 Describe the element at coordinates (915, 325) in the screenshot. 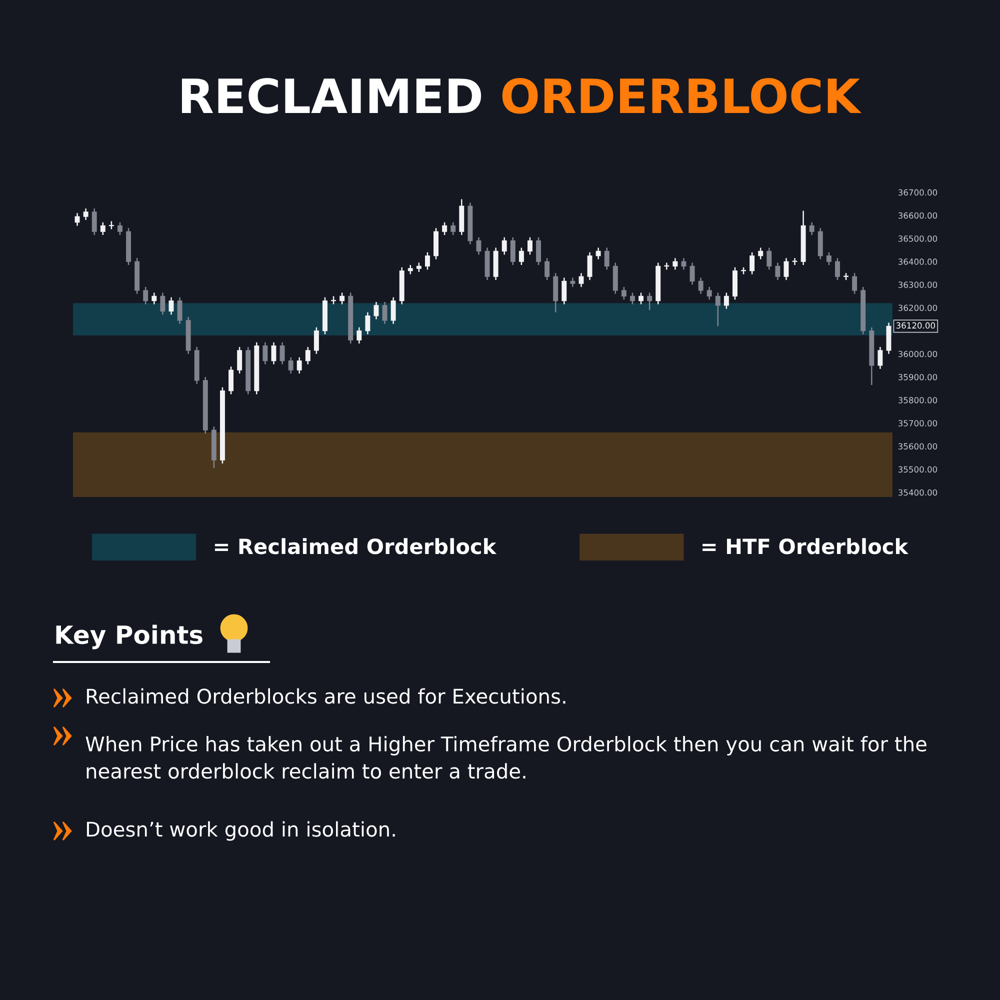

I see `text: 36120.00` at that location.